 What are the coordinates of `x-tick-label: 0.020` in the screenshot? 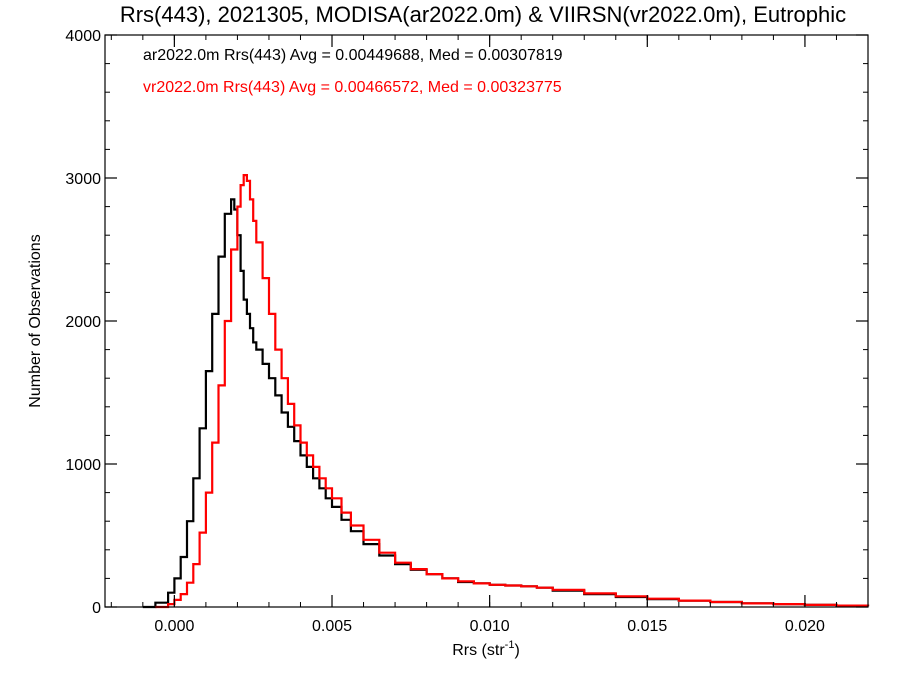 It's located at (805, 626).